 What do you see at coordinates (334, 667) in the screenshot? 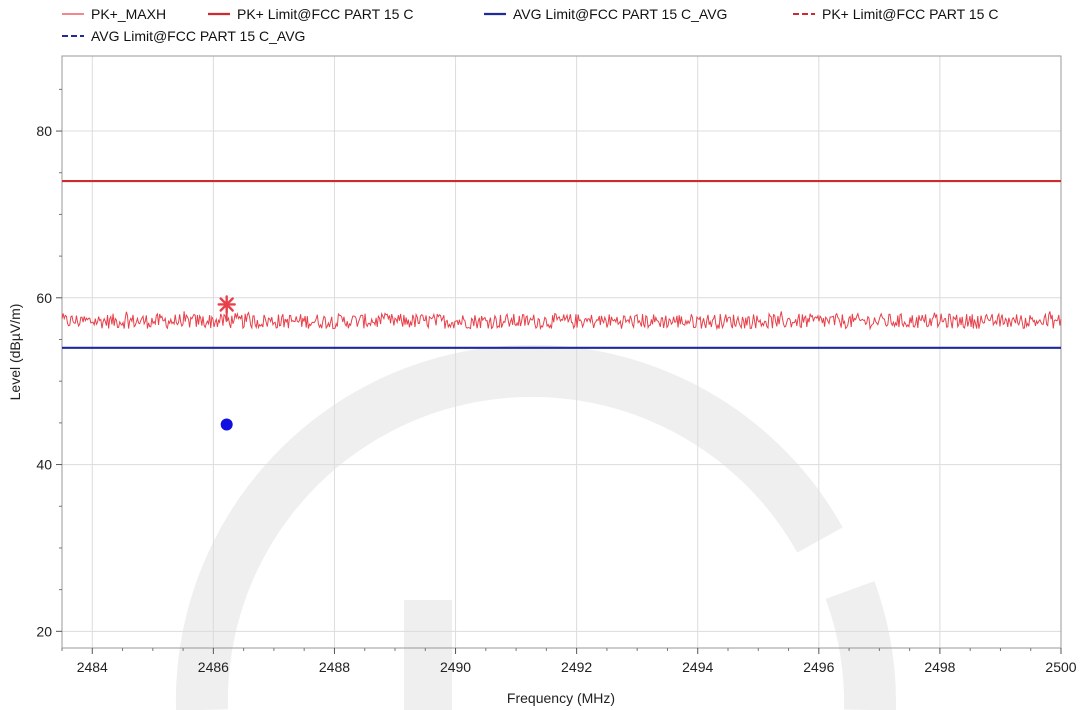
I see `x-tick-label: 2488` at bounding box center [334, 667].